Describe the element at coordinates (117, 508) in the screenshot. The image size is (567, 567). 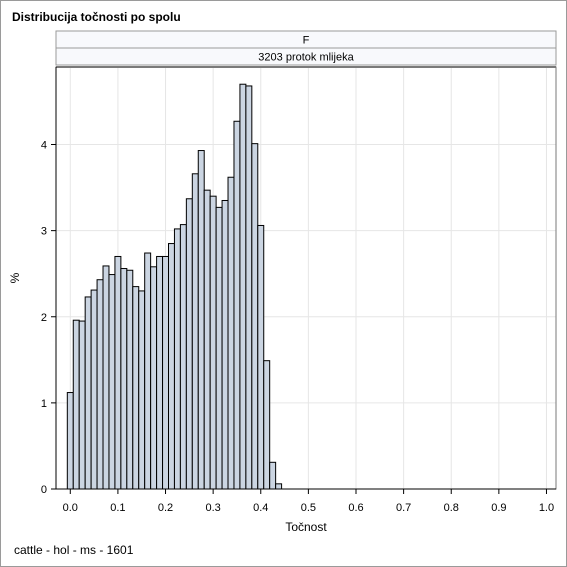
I see `x-tick-label: 0.1` at that location.